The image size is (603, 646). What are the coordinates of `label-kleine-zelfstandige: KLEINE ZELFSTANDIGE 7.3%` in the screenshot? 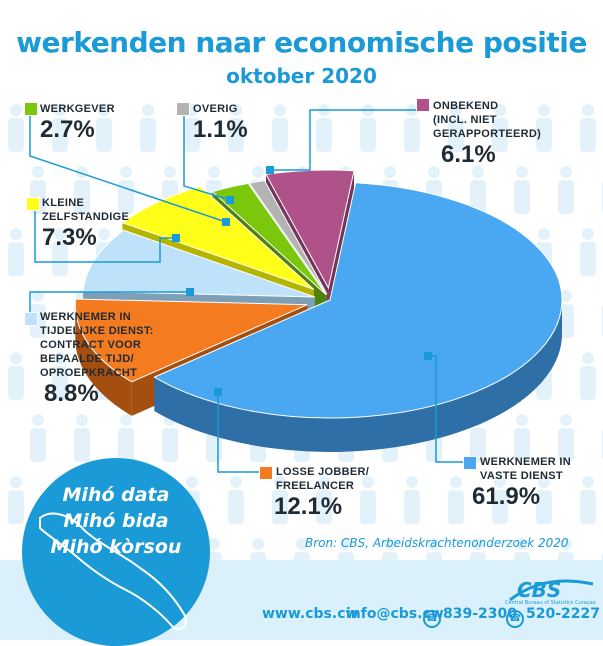 It's located at (85, 224).